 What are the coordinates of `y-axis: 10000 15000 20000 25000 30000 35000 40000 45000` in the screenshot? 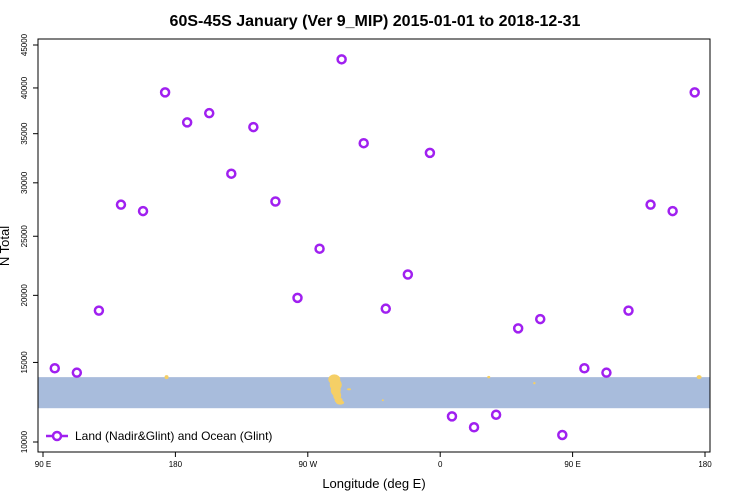 It's located at (29, 243).